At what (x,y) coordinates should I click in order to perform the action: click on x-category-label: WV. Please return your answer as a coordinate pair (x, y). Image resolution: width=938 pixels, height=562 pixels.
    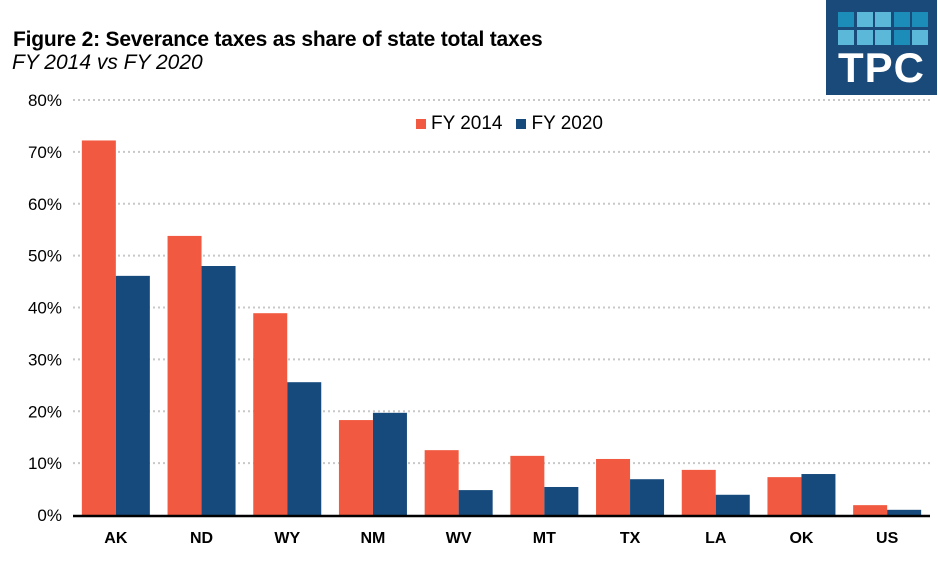
    Looking at the image, I should click on (459, 538).